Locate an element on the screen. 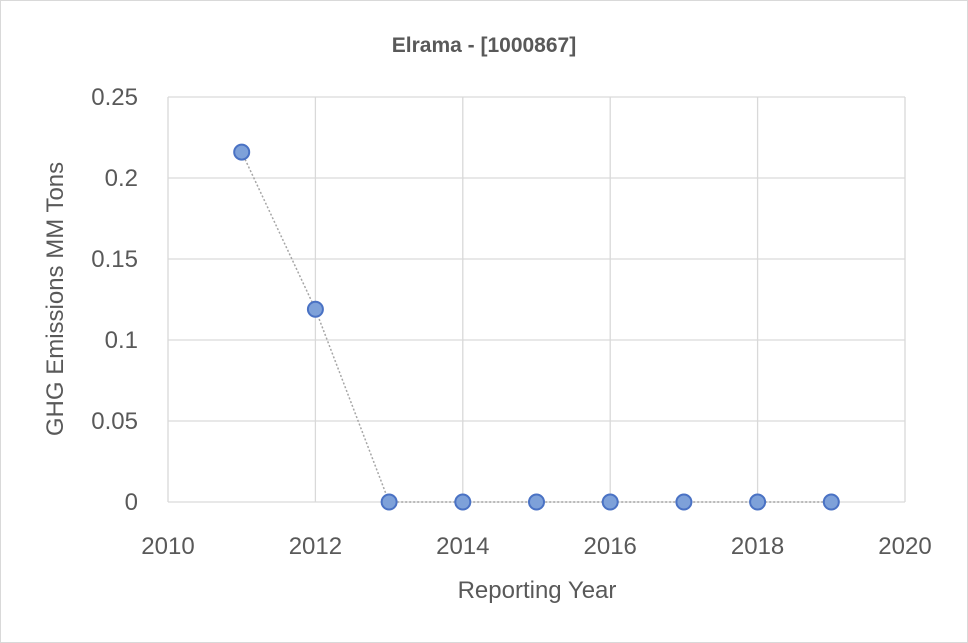 This screenshot has height=643, width=968. x-axis-ticks: 2010 2012 2014 2016 2018 2020 is located at coordinates (536, 546).